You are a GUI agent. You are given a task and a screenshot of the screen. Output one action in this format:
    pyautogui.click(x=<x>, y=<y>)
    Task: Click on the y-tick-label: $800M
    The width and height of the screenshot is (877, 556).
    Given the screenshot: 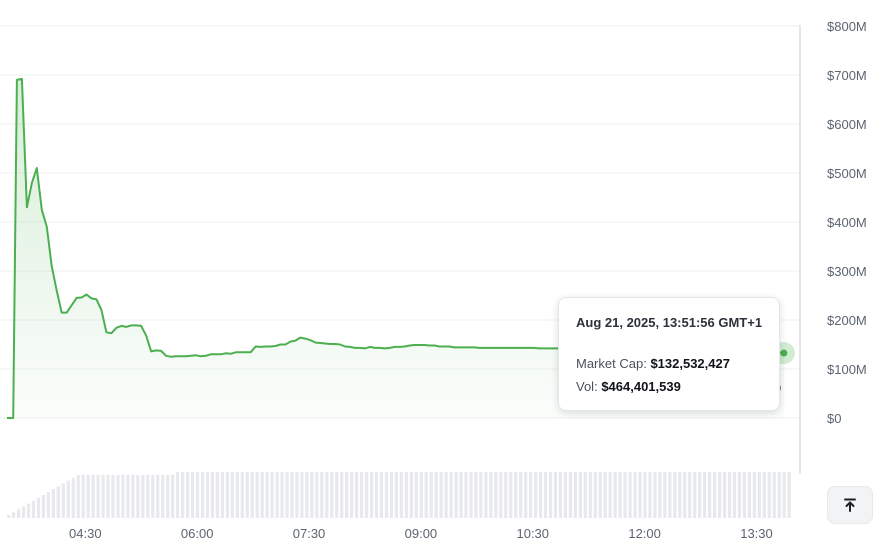 What is the action you would take?
    pyautogui.click(x=847, y=26)
    